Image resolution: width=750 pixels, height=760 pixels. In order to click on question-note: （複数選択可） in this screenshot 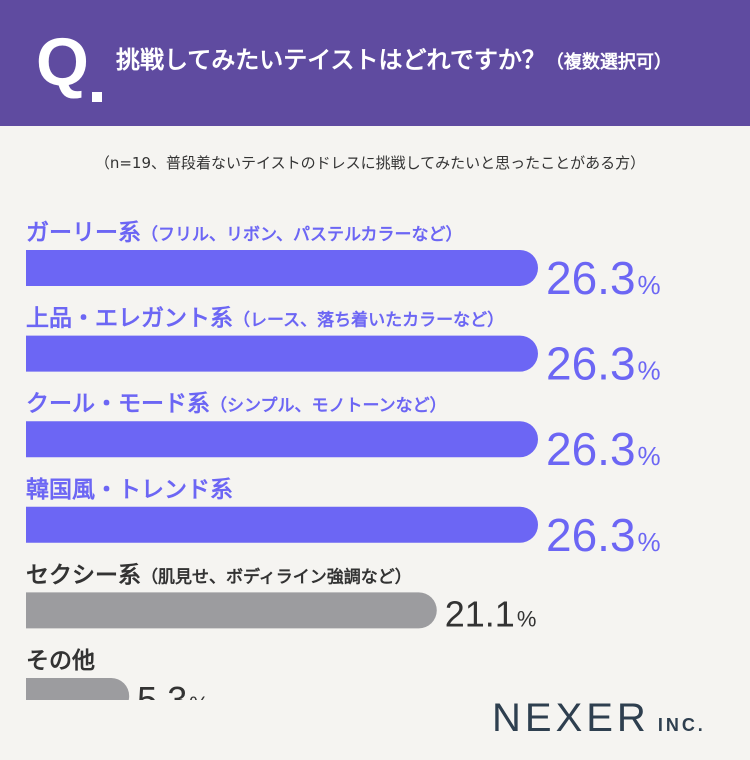, I will do `click(608, 62)`.